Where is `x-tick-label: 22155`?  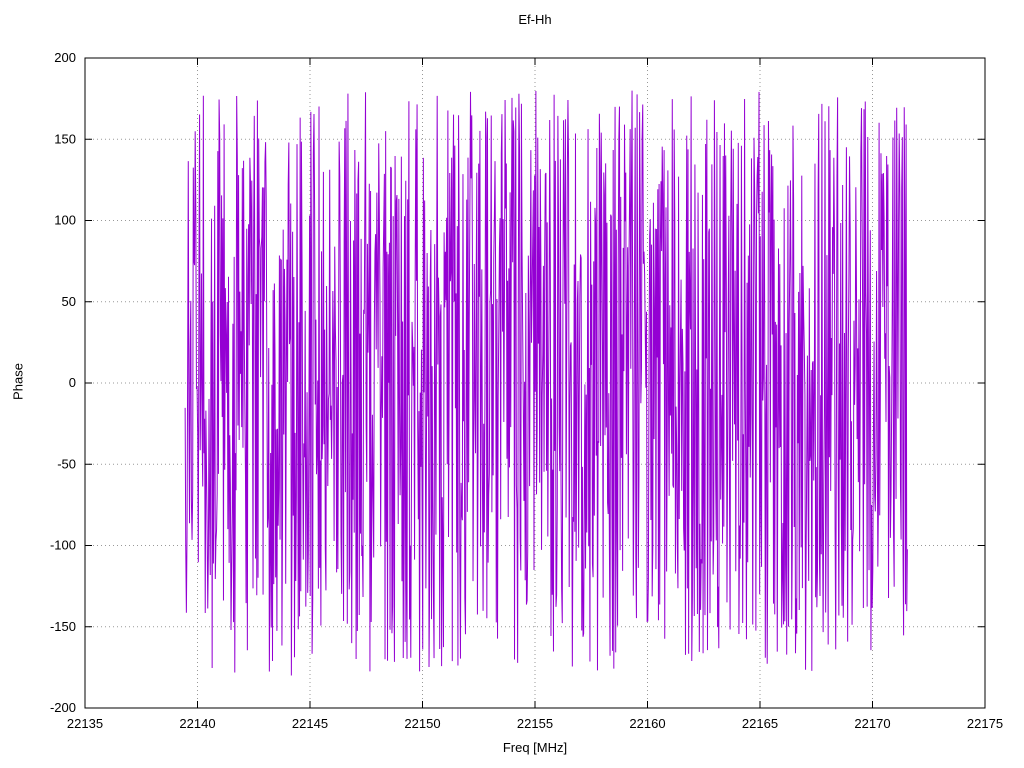
x-tick-label: 22155 is located at coordinates (535, 723).